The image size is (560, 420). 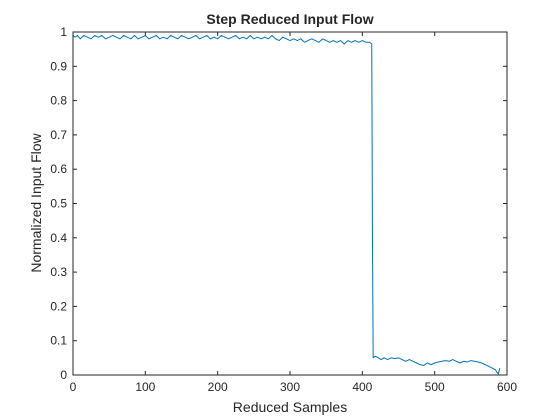 What do you see at coordinates (289, 19) in the screenshot?
I see `chart-title: Step Reduced Input Flow` at bounding box center [289, 19].